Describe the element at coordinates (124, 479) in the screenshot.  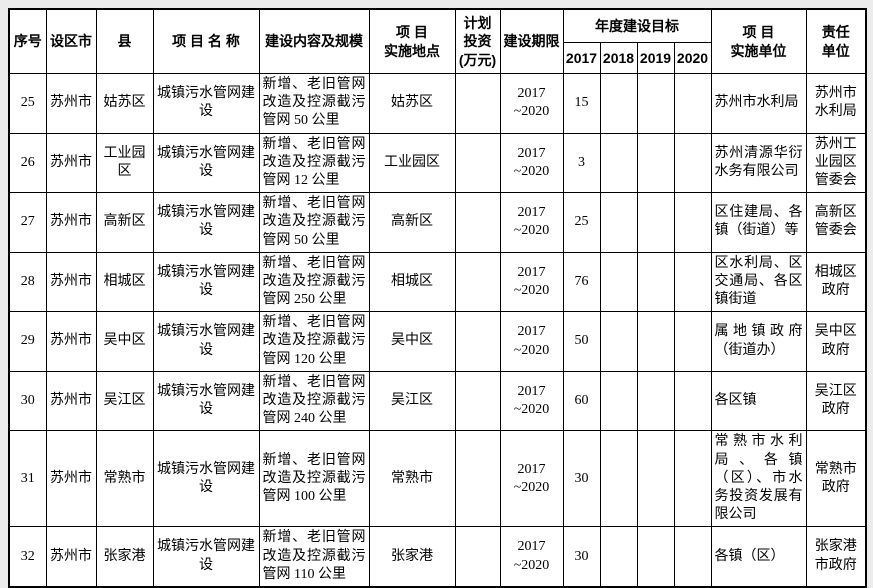
I see `cell-county: 常熟市` at that location.